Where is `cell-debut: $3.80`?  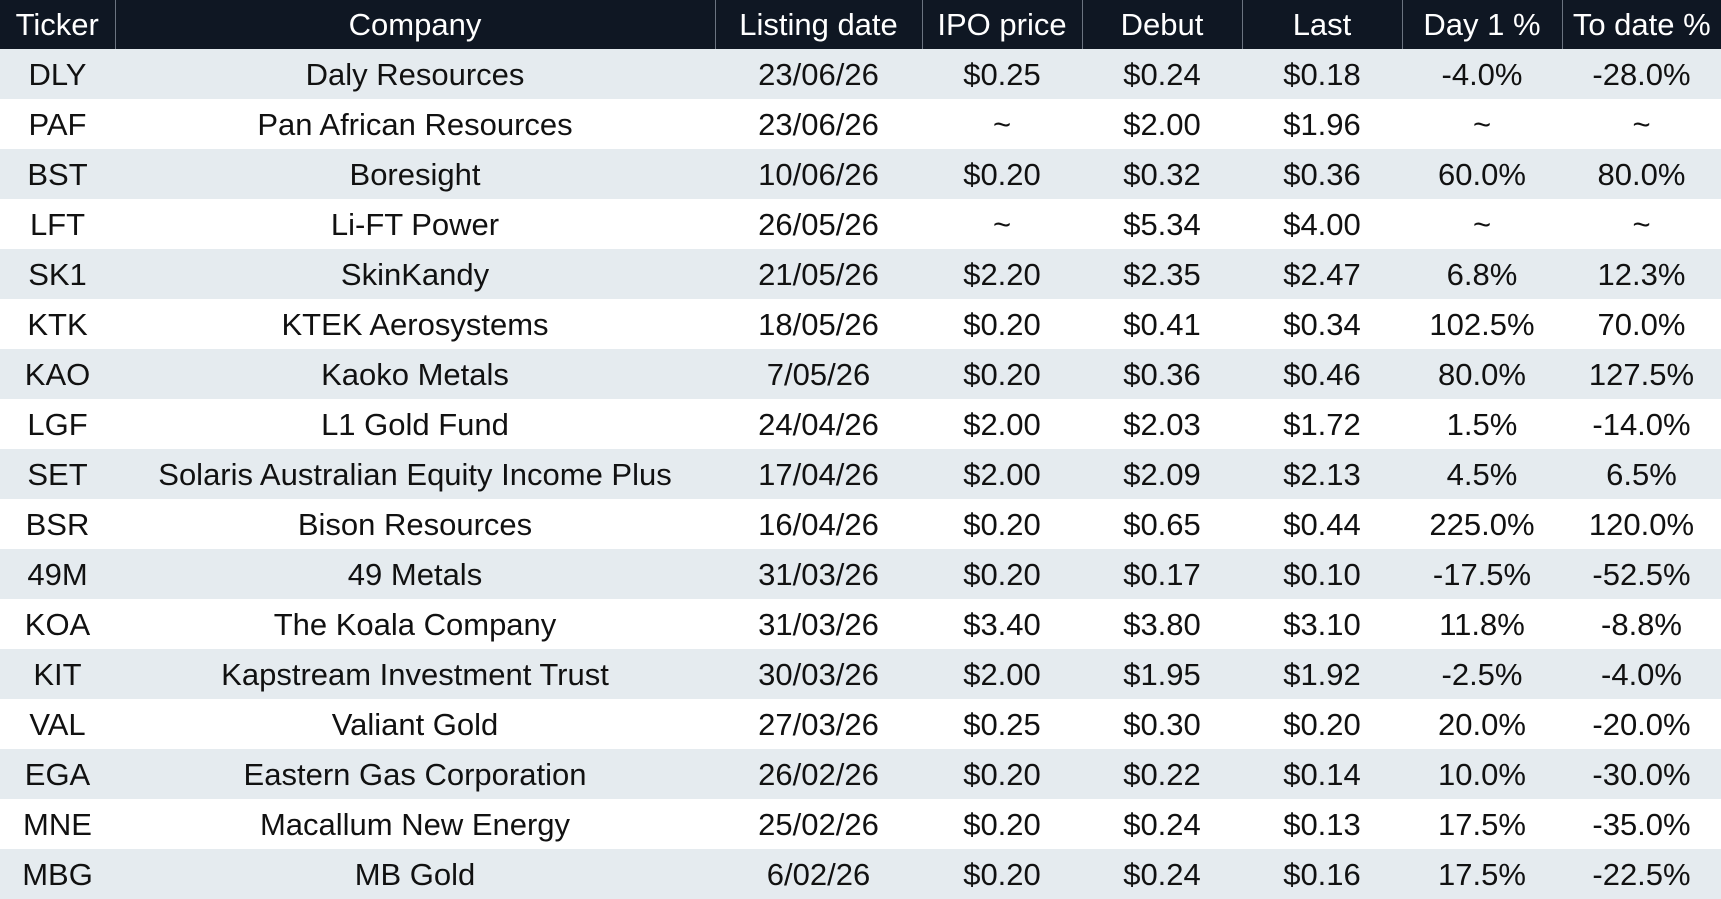 cell-debut: $3.80 is located at coordinates (1162, 624).